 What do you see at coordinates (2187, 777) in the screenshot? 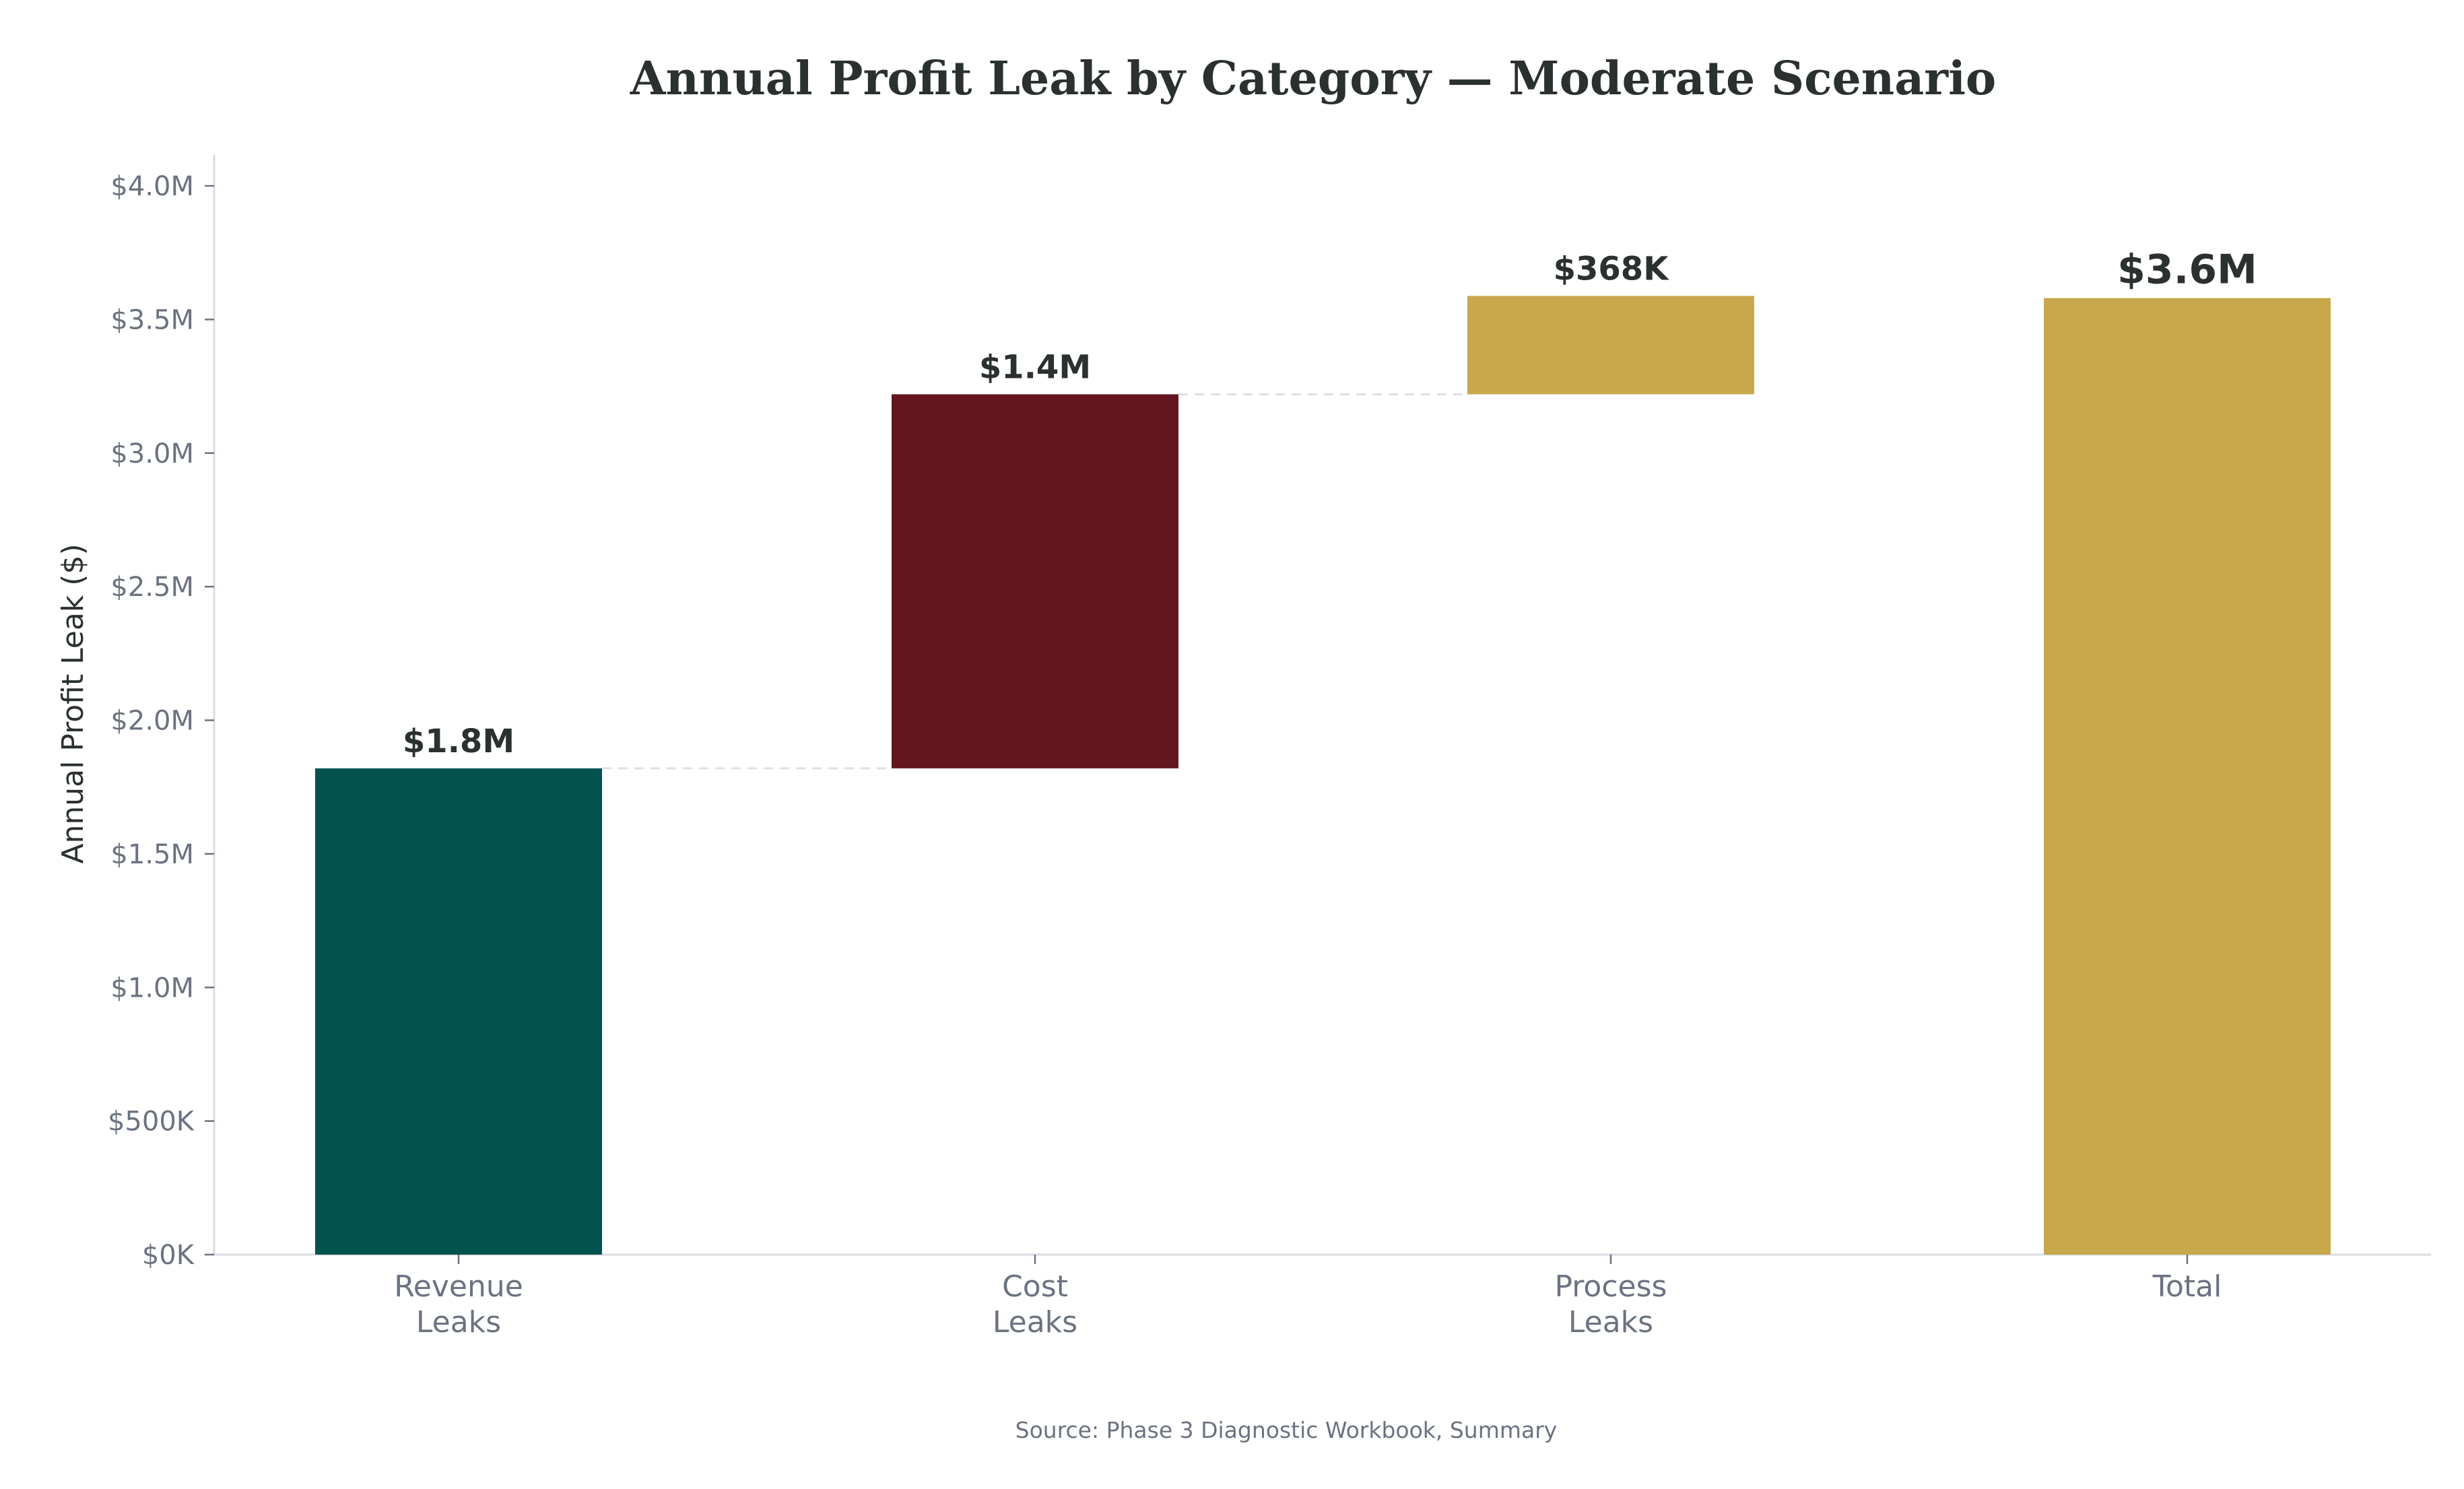
I see `total-bar` at bounding box center [2187, 777].